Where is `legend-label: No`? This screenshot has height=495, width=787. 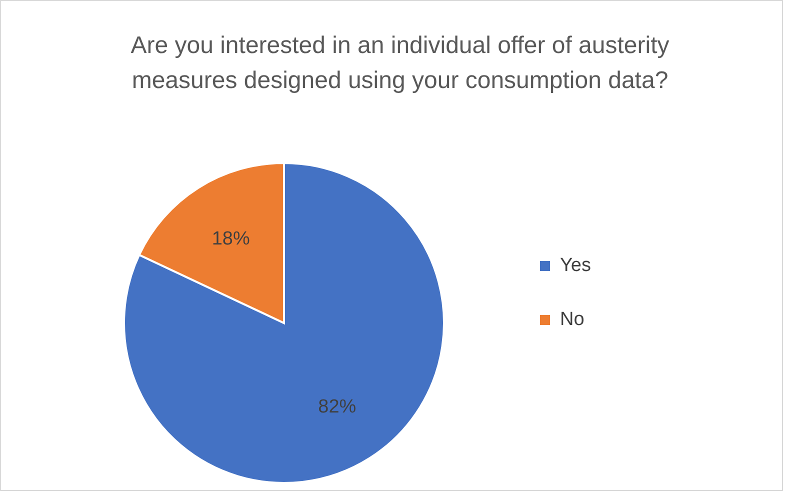
legend-label: No is located at coordinates (572, 320).